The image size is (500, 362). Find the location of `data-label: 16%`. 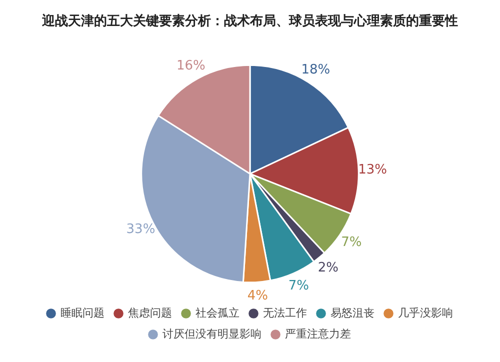

data-label: 16% is located at coordinates (191, 66).